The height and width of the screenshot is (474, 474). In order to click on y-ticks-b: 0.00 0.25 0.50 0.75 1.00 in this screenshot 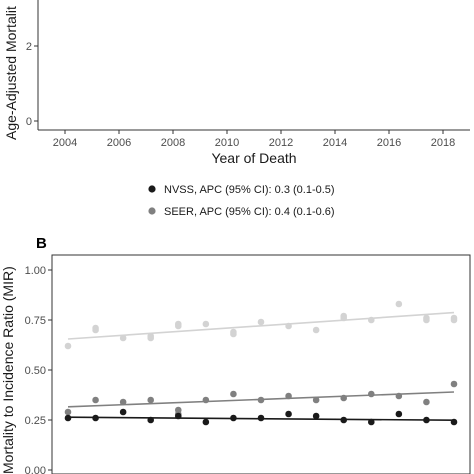, I will do `click(38, 369)`.